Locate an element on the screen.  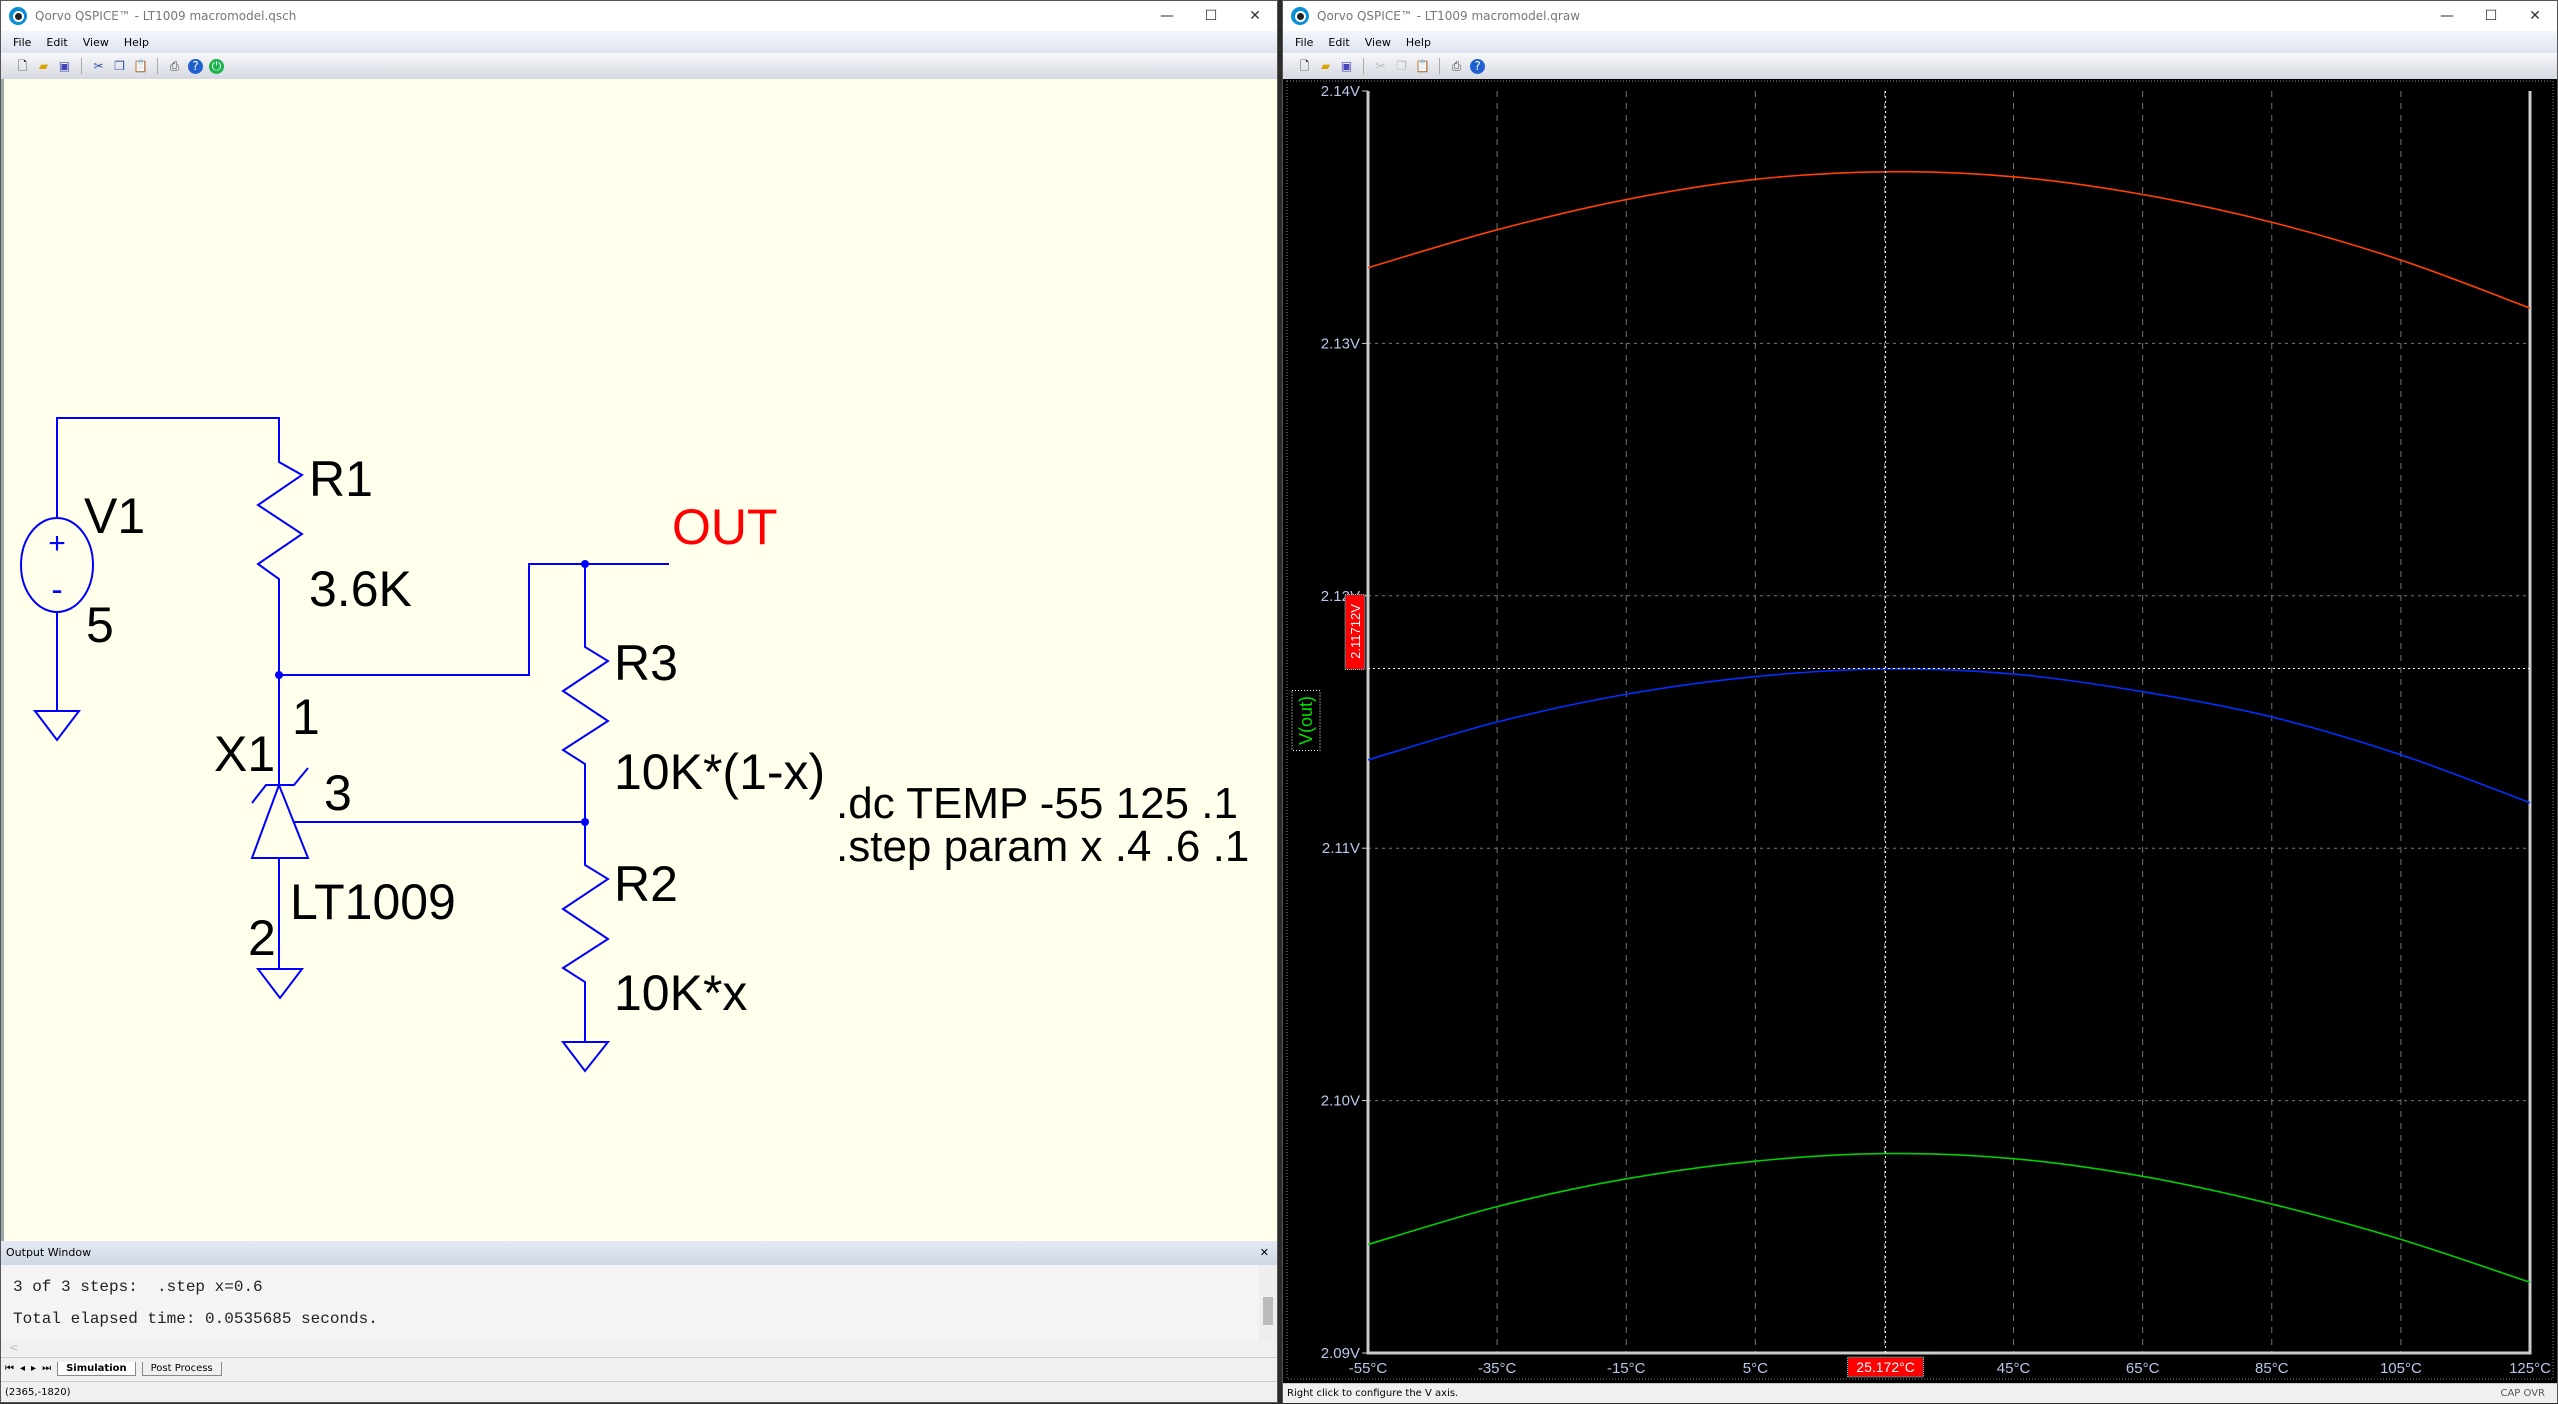
ground-v1-icon is located at coordinates (57, 677).